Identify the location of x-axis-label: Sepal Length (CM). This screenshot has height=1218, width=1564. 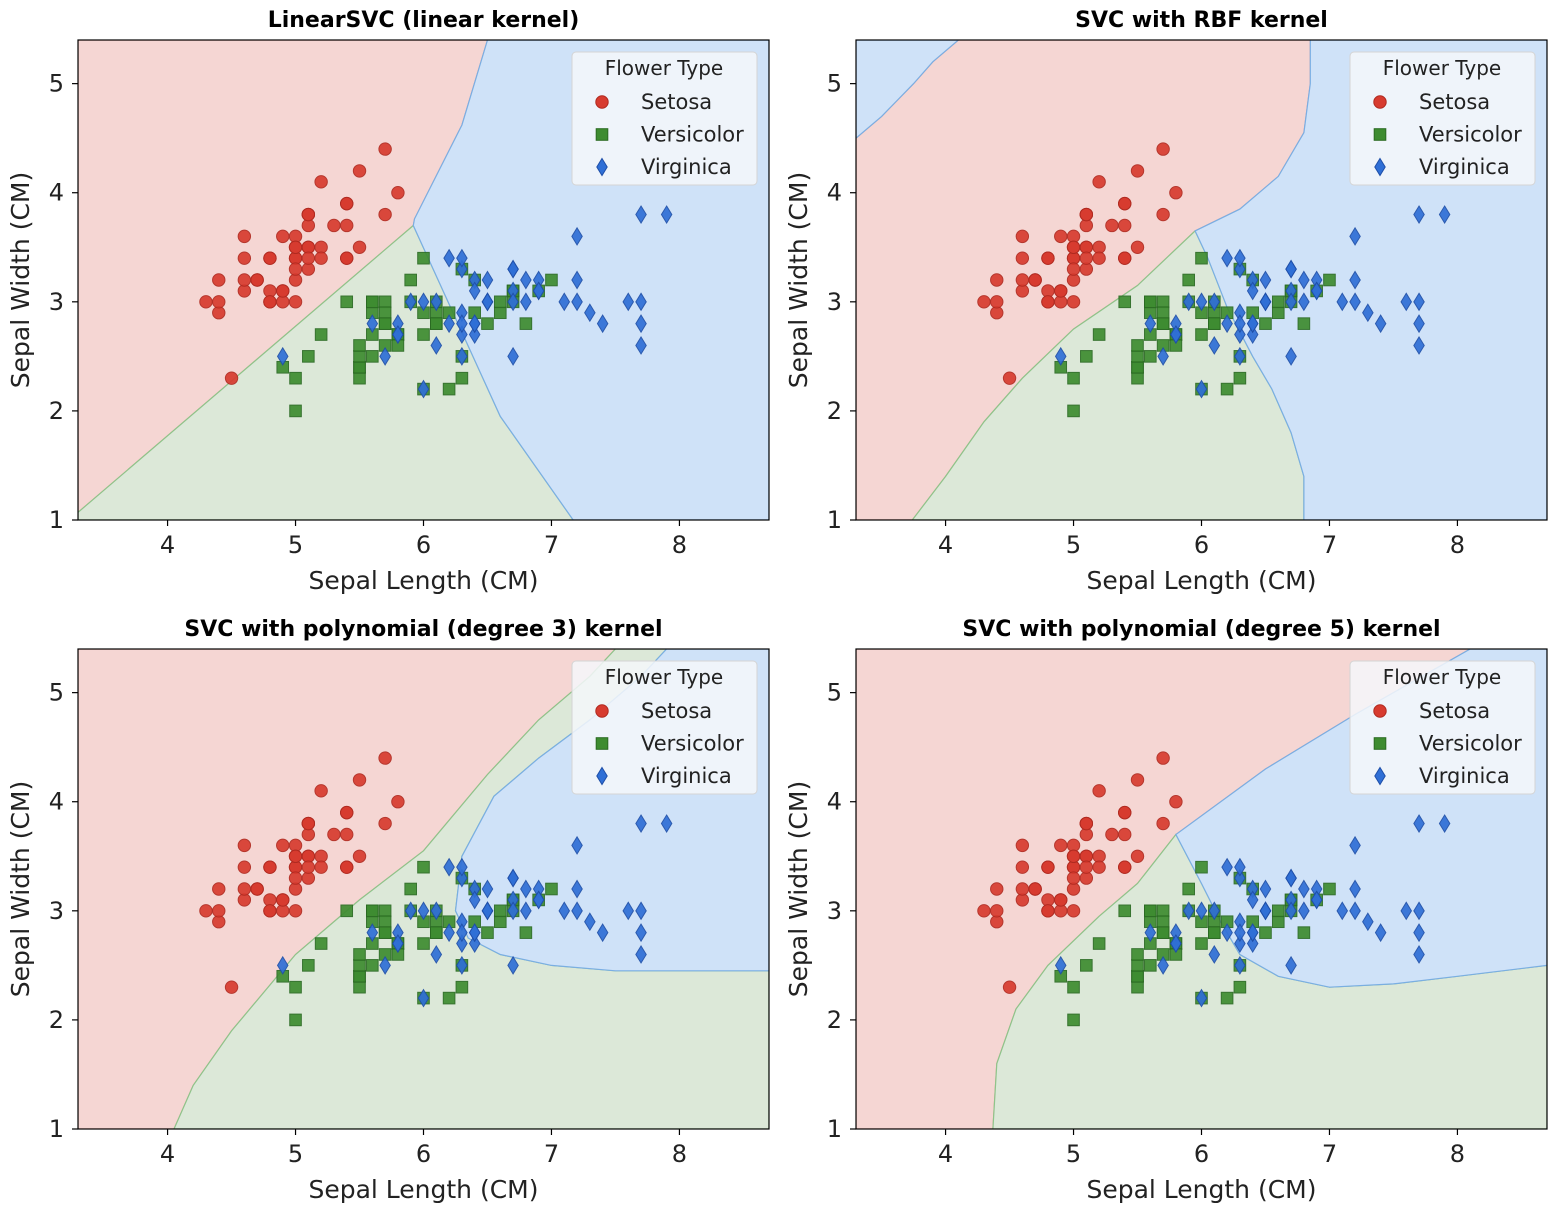
(423, 580).